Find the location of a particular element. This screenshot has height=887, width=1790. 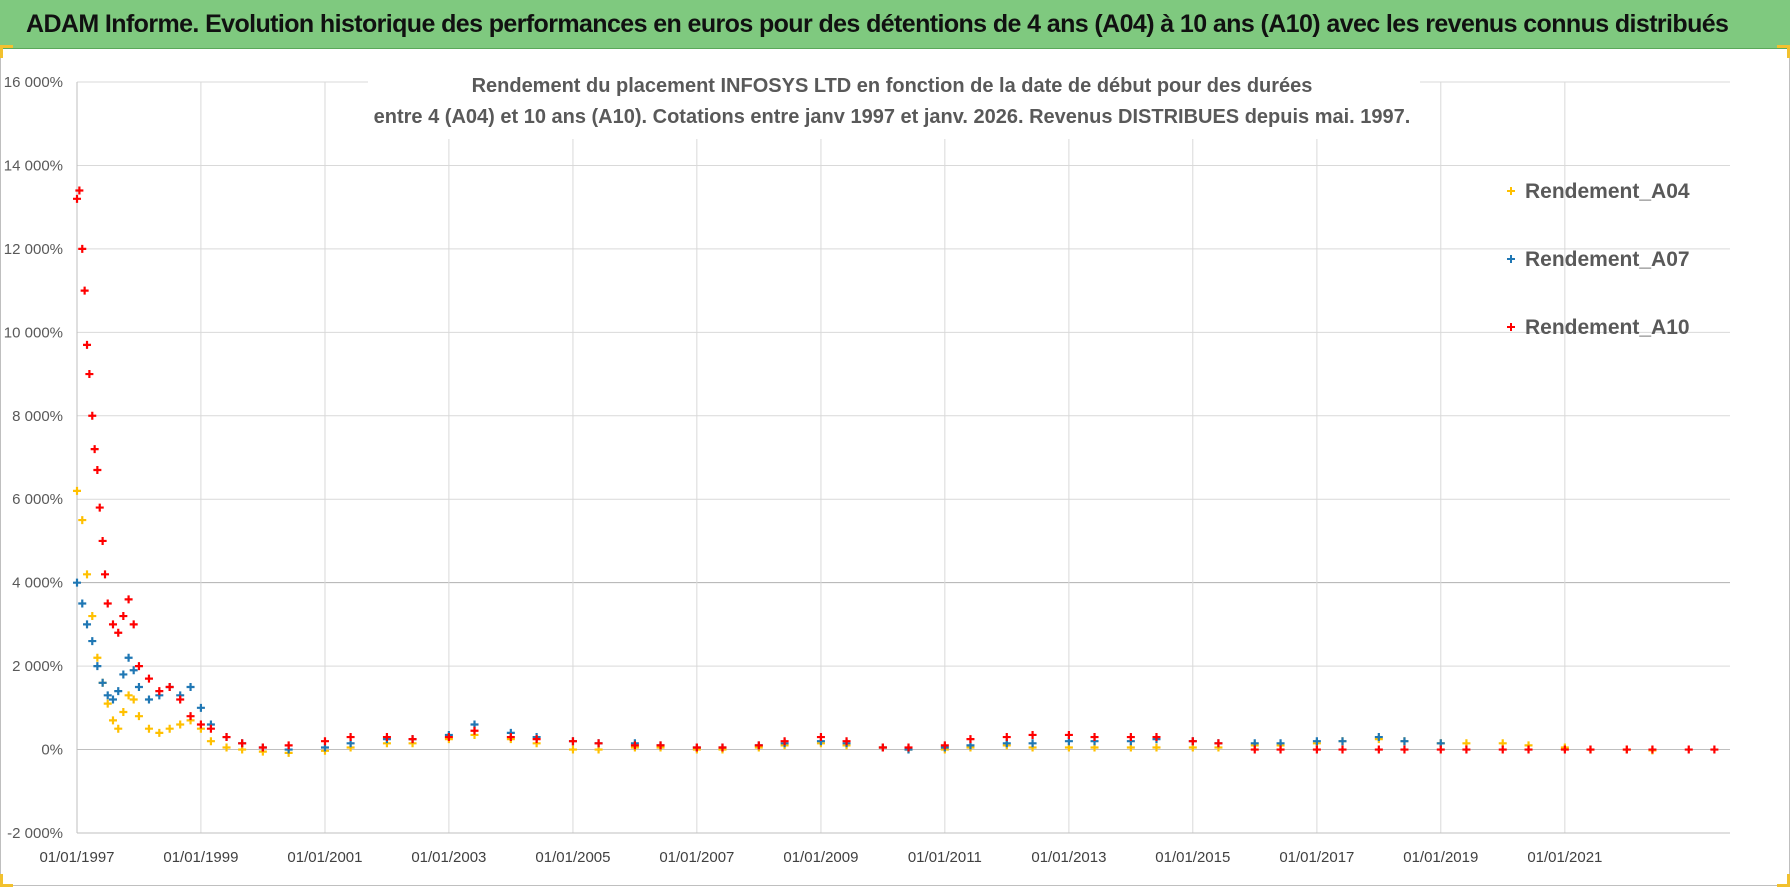

x-tick-label: 01/01/2017 is located at coordinates (1316, 857).